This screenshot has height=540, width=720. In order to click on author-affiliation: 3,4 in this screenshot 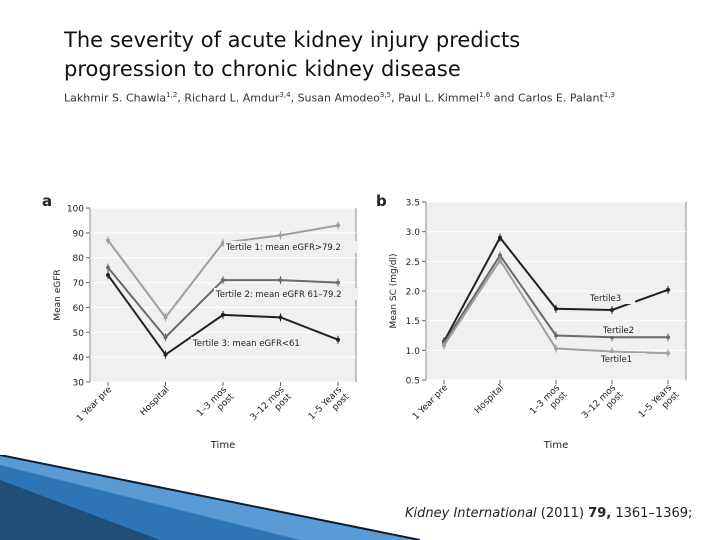, I will do `click(285, 95)`.